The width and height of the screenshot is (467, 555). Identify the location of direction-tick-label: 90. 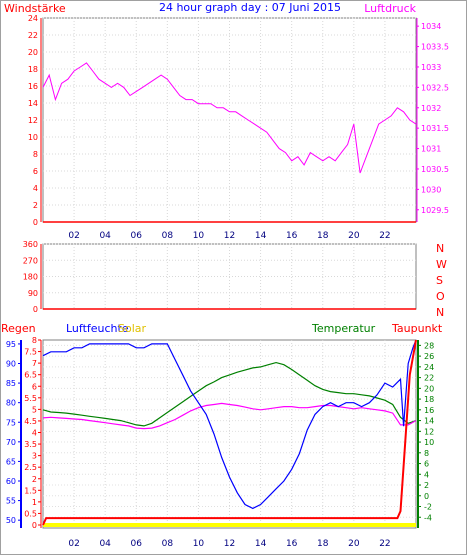
(33, 293).